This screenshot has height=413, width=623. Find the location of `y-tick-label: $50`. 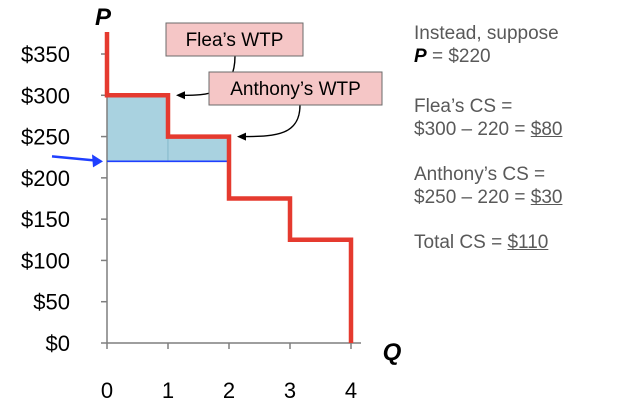

y-tick-label: $50 is located at coordinates (51, 302).